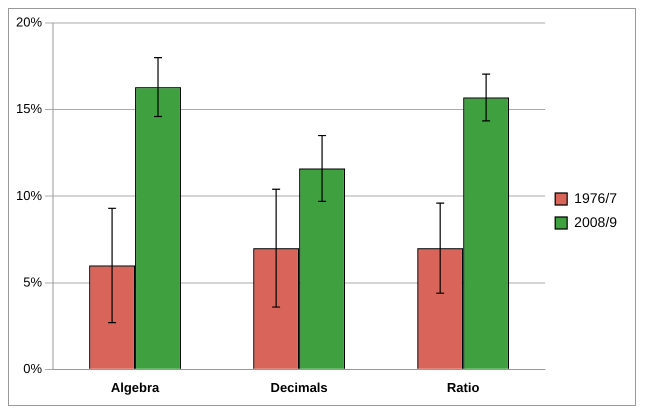  Describe the element at coordinates (29, 108) in the screenshot. I see `y-tick-label: 15%` at that location.